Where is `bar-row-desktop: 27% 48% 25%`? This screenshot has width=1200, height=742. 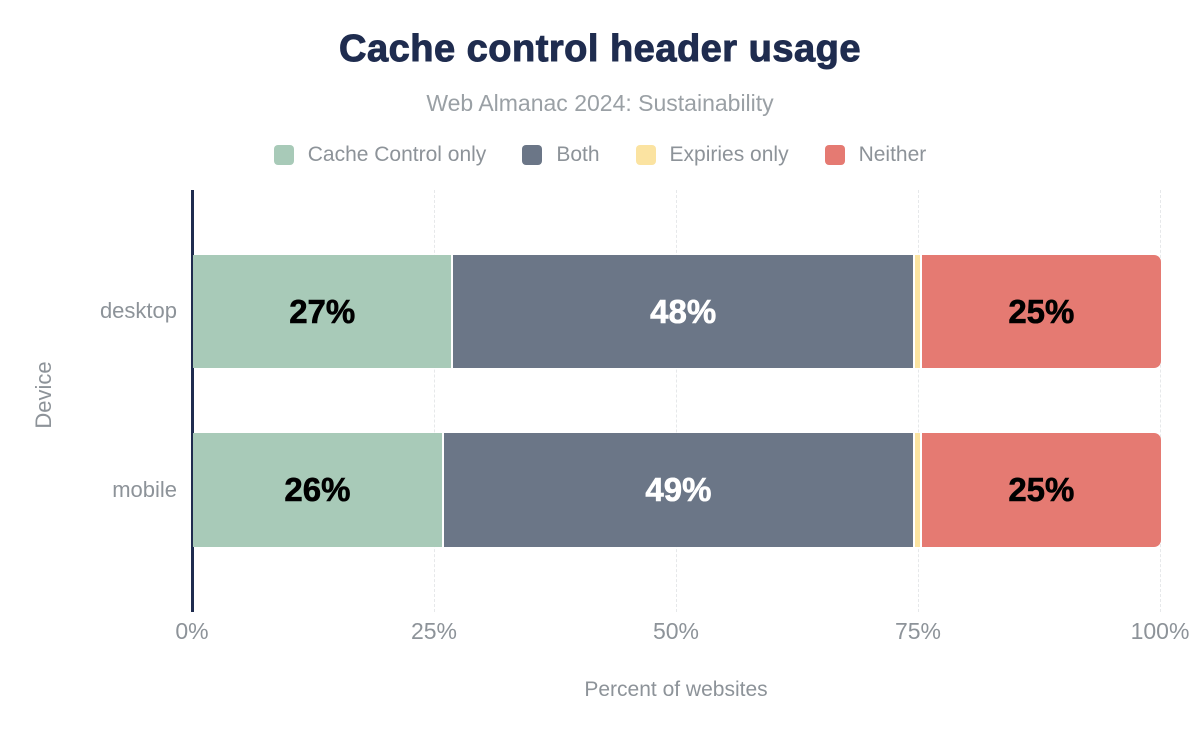
bar-row-desktop: 27% 48% 25% is located at coordinates (677, 311).